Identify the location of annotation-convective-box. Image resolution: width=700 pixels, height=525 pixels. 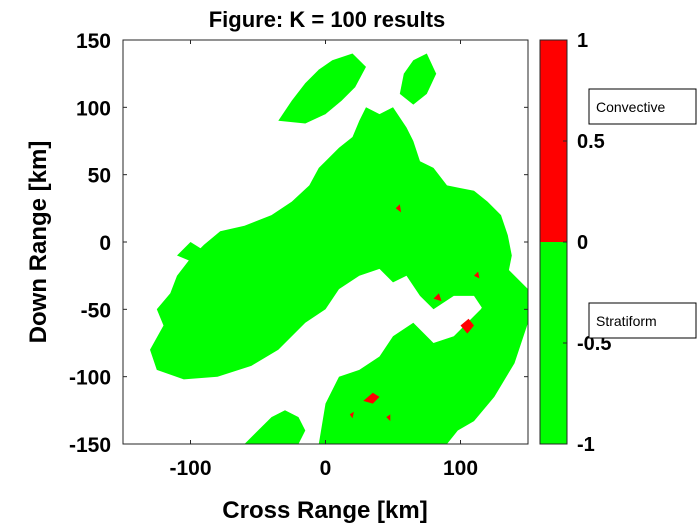
(642, 106).